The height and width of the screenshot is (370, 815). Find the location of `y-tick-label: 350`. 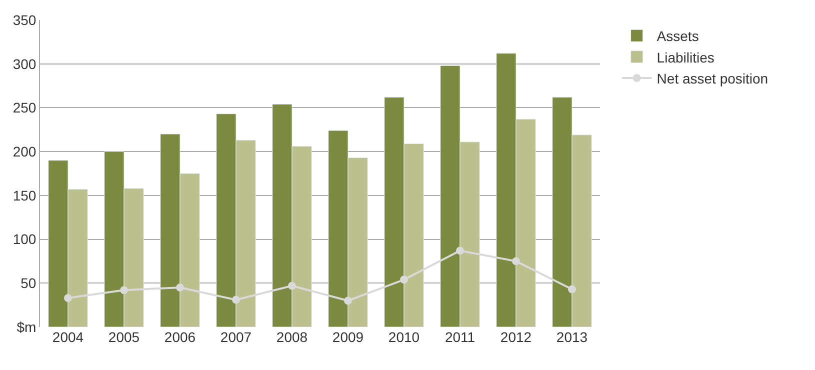

y-tick-label: 350 is located at coordinates (24, 20).